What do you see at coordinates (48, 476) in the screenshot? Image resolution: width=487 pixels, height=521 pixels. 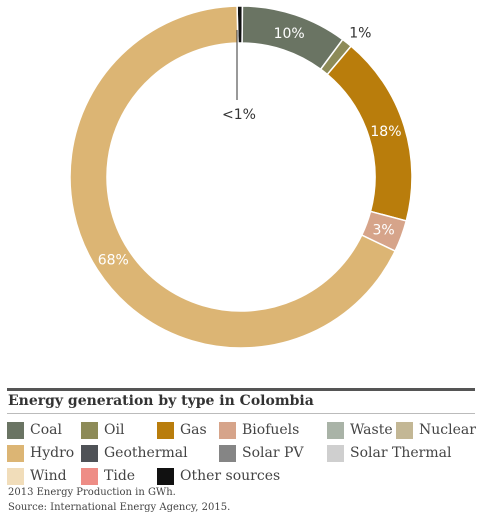 I see `legend-label: Wind` at bounding box center [48, 476].